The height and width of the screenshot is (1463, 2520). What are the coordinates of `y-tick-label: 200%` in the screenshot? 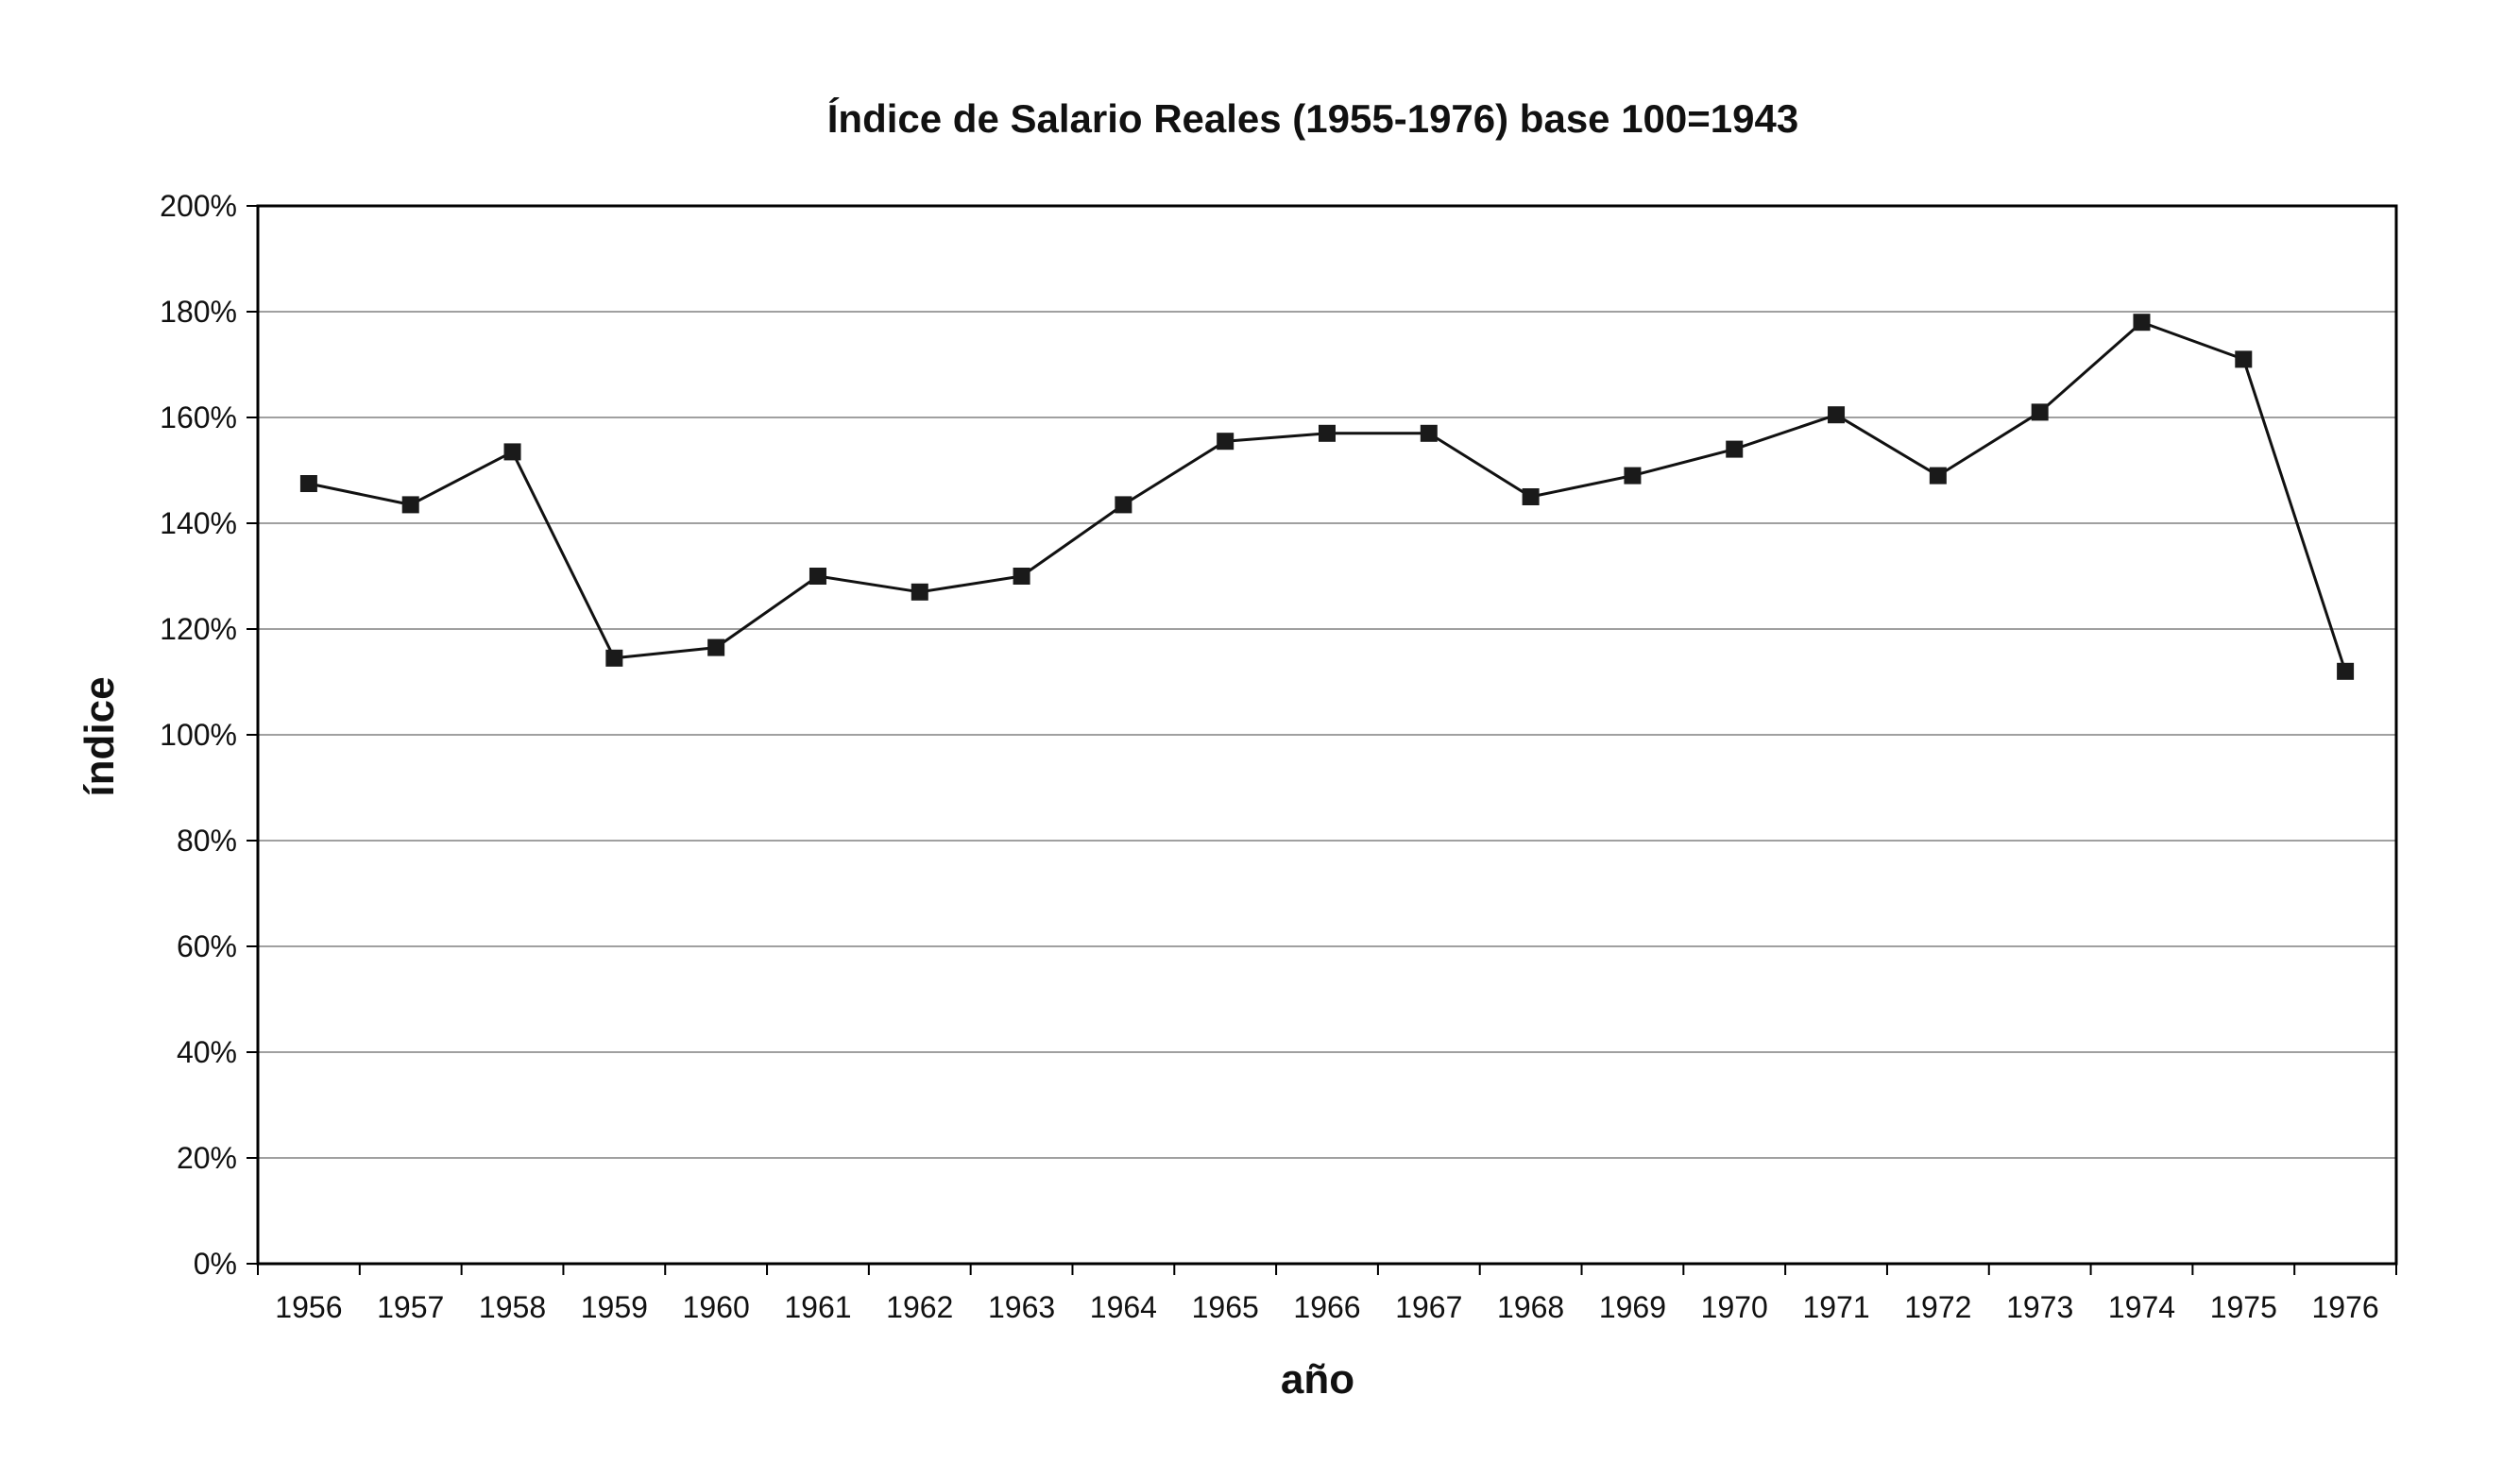 It's located at (198, 206).